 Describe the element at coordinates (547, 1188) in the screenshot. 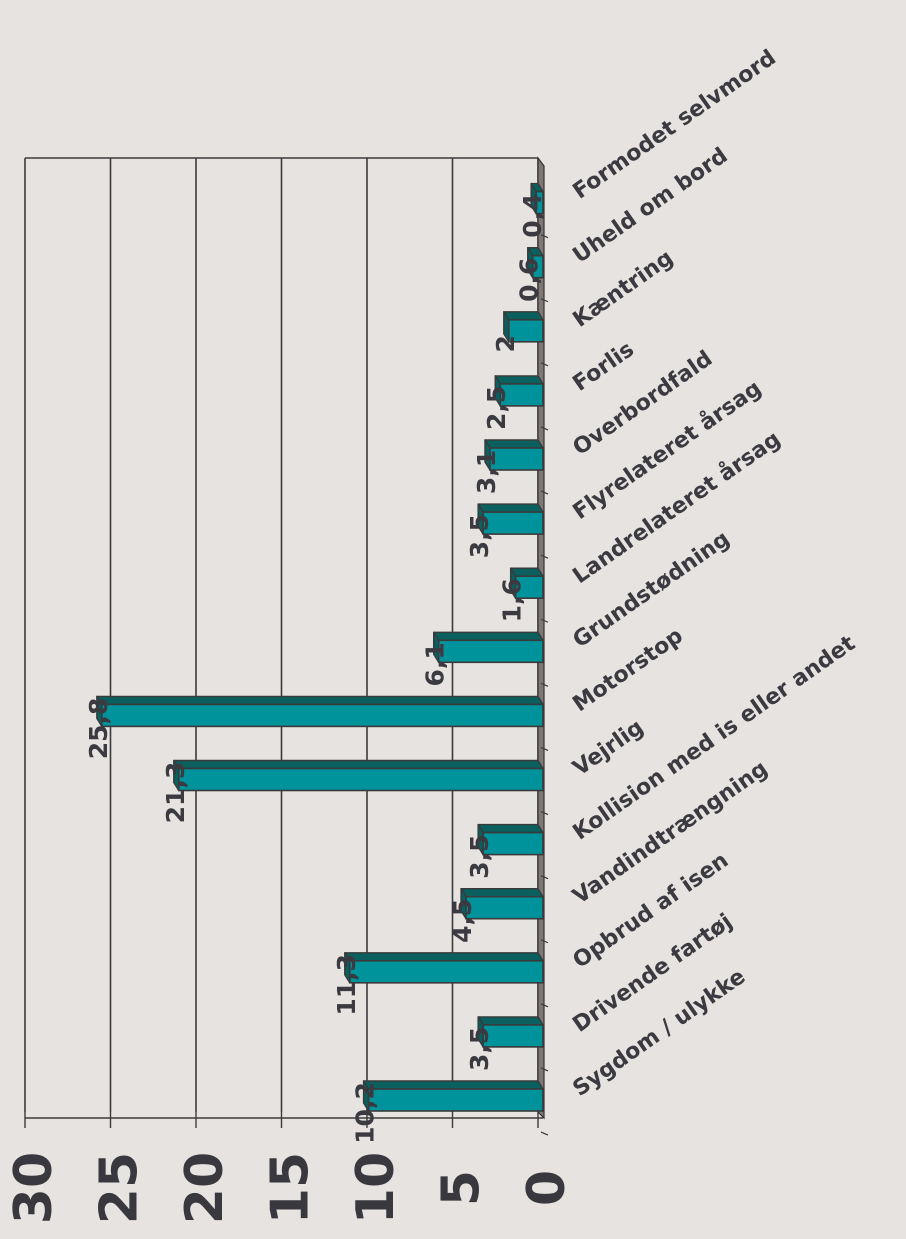

I see `tick-label: 0` at that location.